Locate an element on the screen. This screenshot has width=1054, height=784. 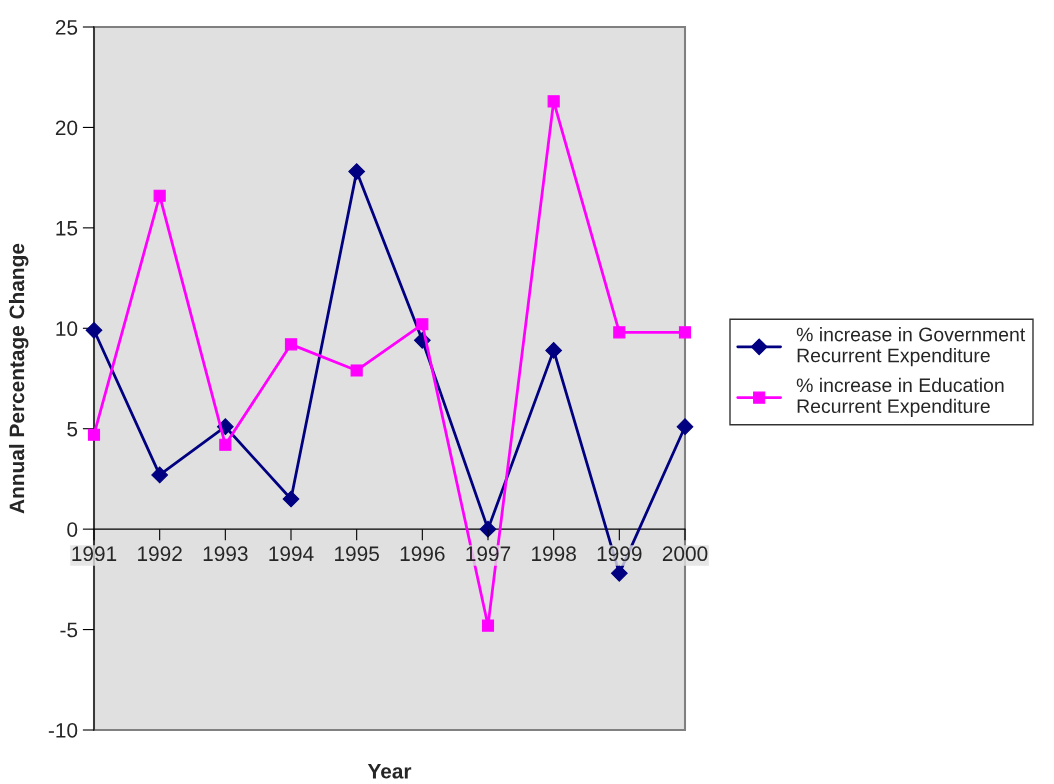
x-axis-title: Year is located at coordinates (389, 771).